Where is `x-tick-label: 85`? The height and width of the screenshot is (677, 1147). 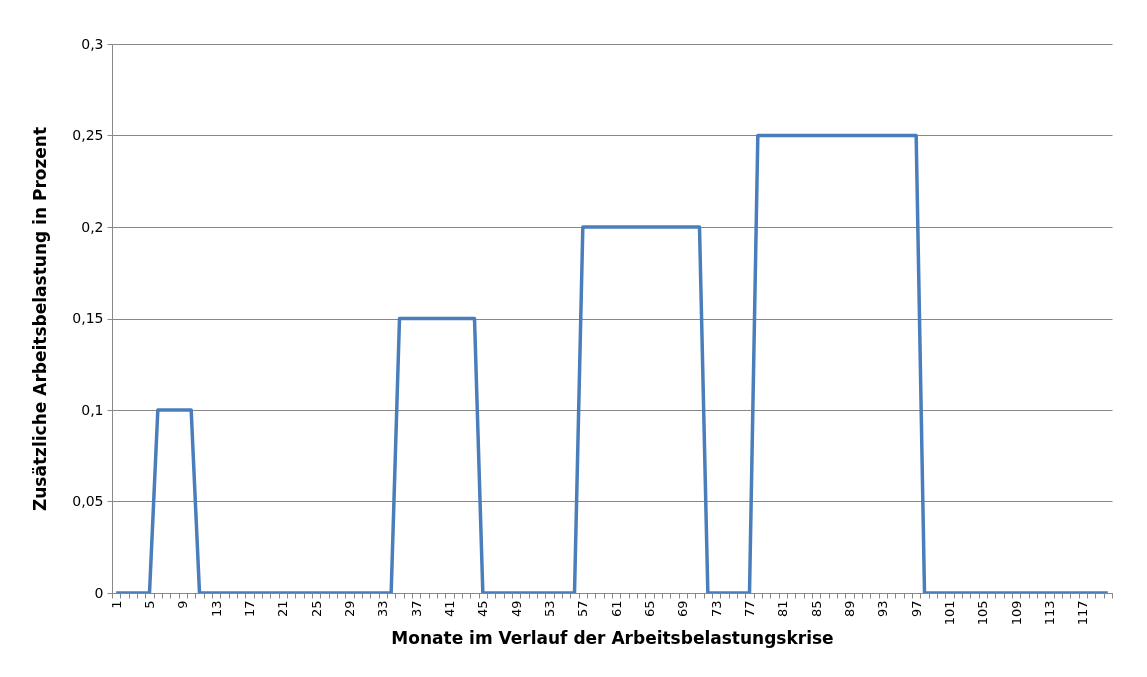 x-tick-label: 85 is located at coordinates (816, 609).